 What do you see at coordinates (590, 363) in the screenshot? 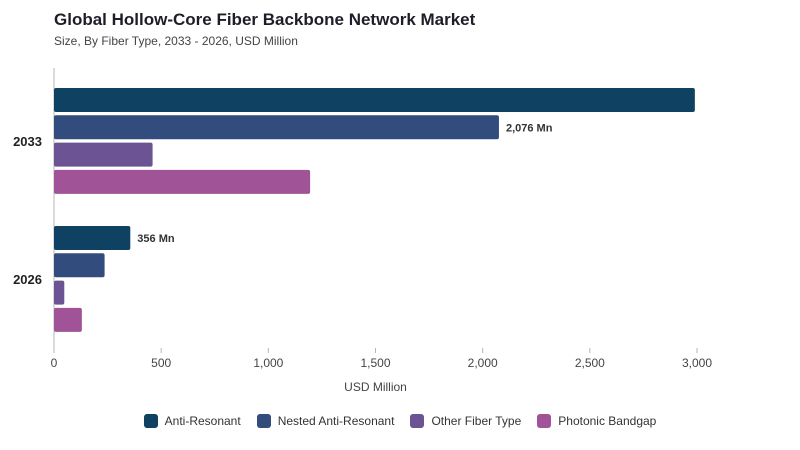
I see `x-tick-label: 2,500` at bounding box center [590, 363].